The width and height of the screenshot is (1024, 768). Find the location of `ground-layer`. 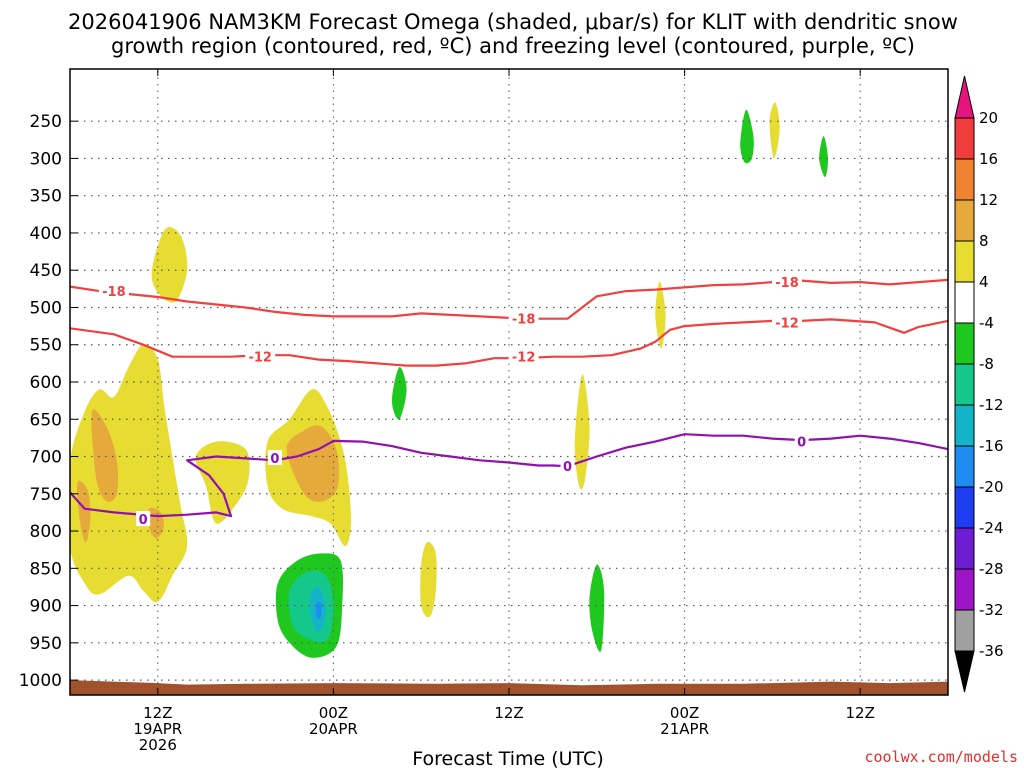

ground-layer is located at coordinates (509, 687).